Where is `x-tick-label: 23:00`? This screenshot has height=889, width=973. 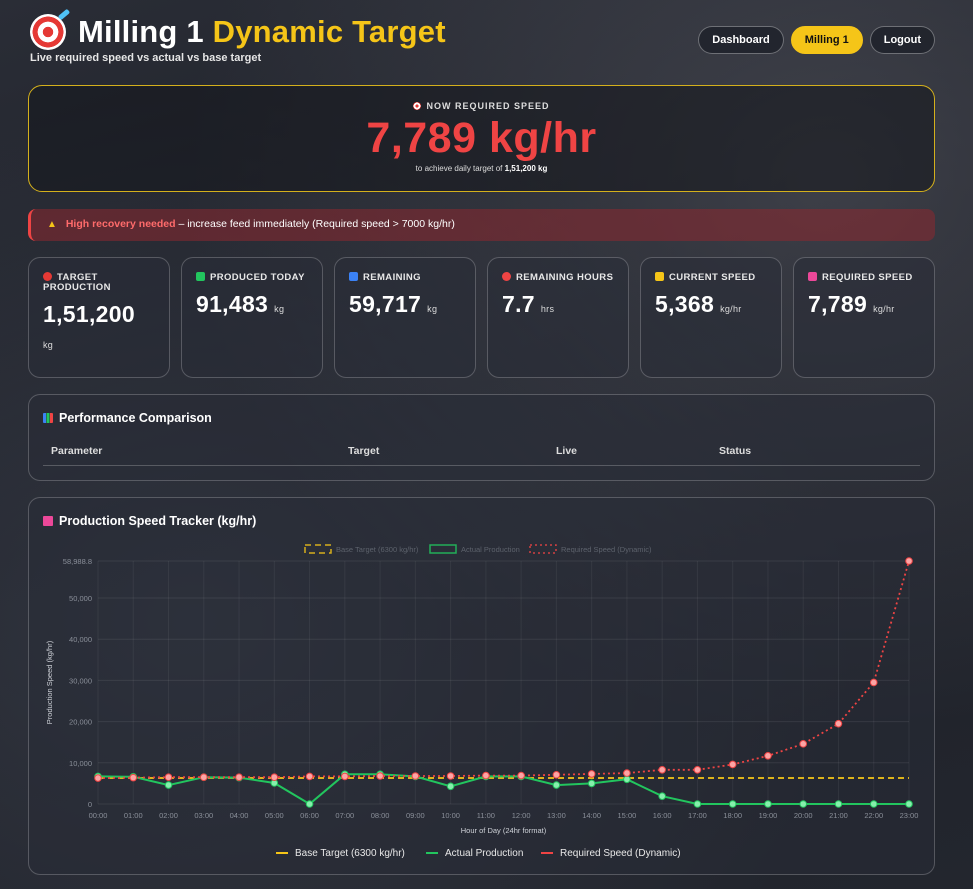
x-tick-label: 23:00 is located at coordinates (909, 815).